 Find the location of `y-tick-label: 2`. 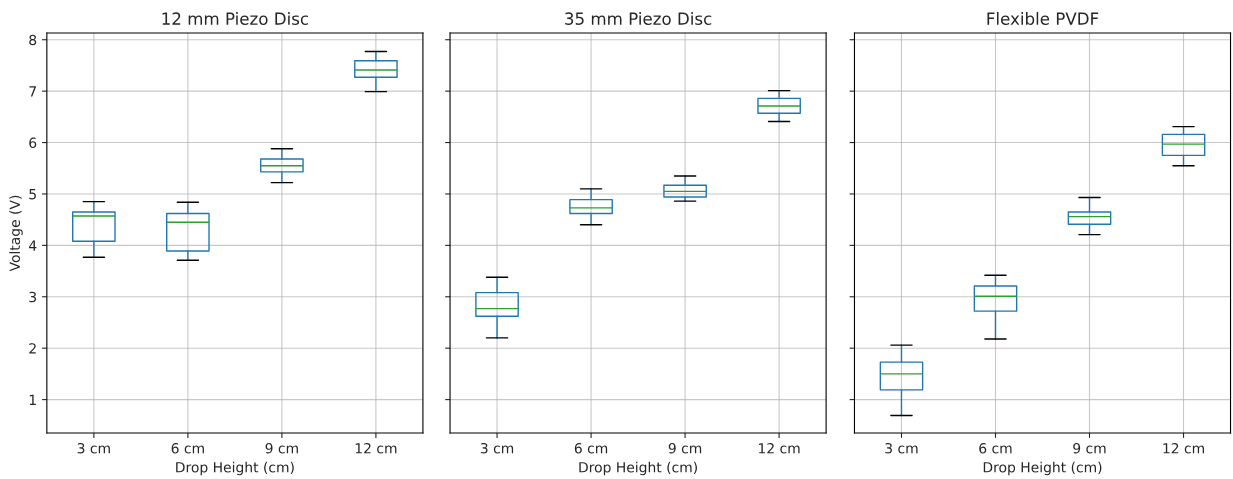

y-tick-label: 2 is located at coordinates (32, 348).